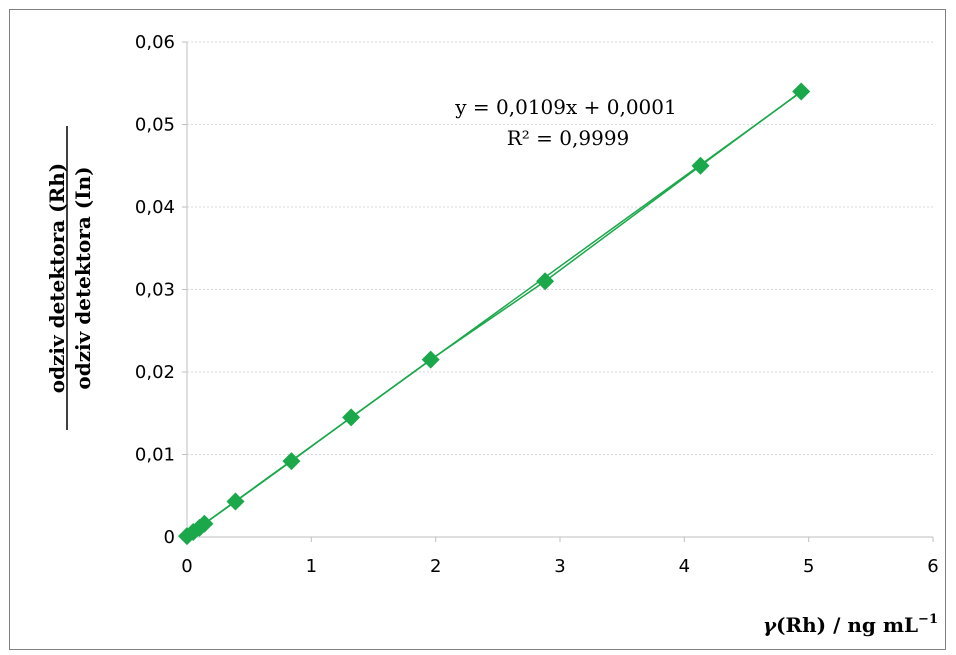  What do you see at coordinates (559, 566) in the screenshot?
I see `x-tick-label: 3` at bounding box center [559, 566].